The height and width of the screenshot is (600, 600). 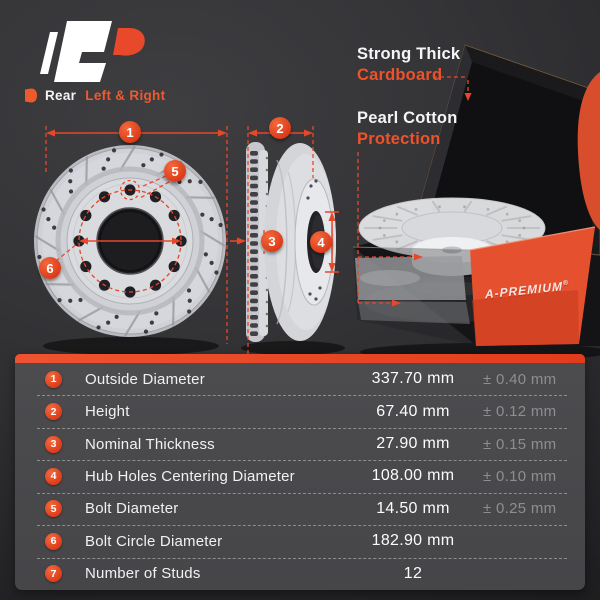 What do you see at coordinates (520, 412) in the screenshot?
I see `spec-tolerance: ± 0.12 mm` at bounding box center [520, 412].